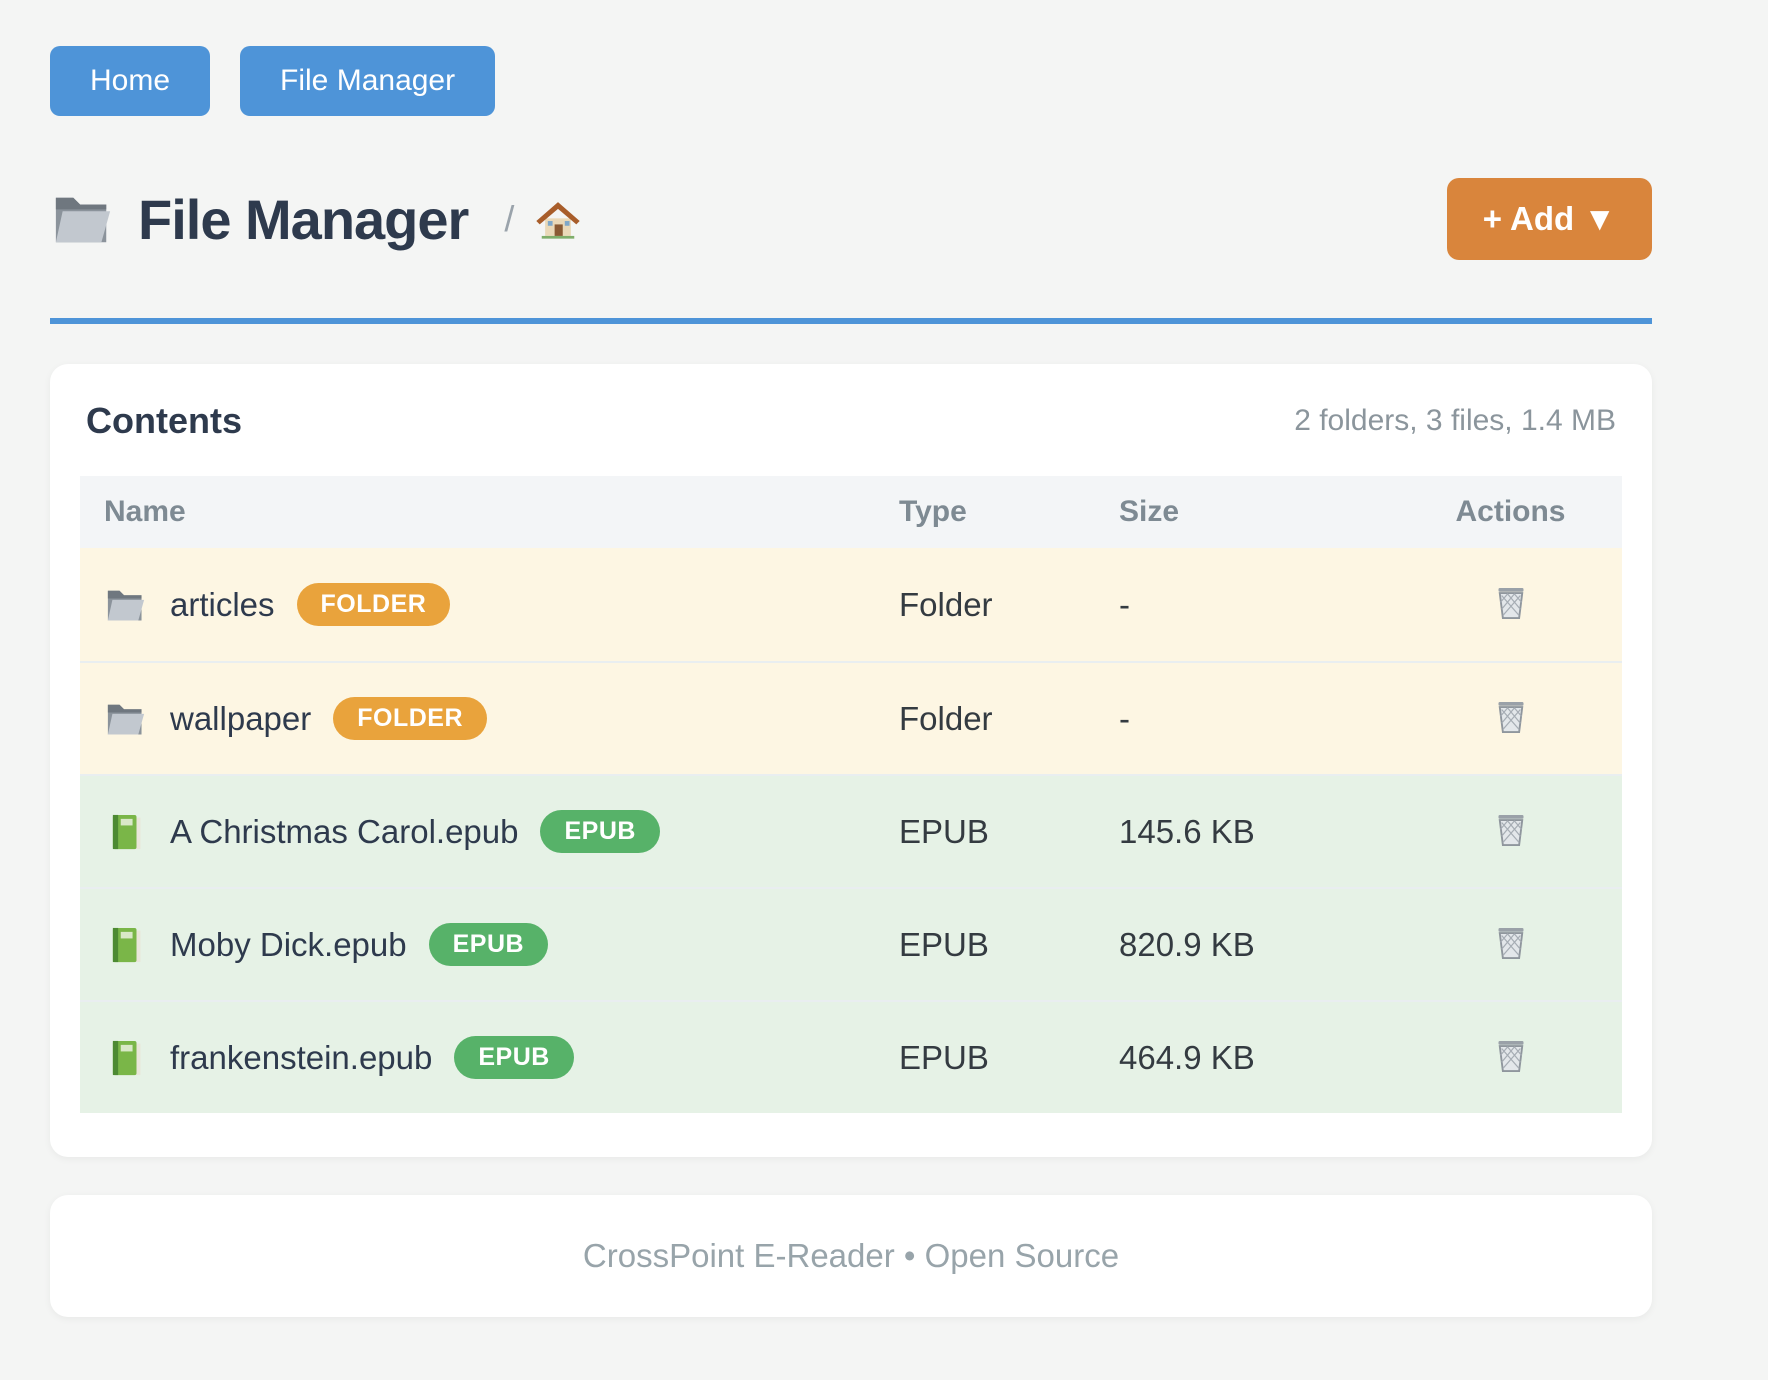 The image size is (1768, 1380). Describe the element at coordinates (145, 511) in the screenshot. I see `column-header-name: Name` at that location.